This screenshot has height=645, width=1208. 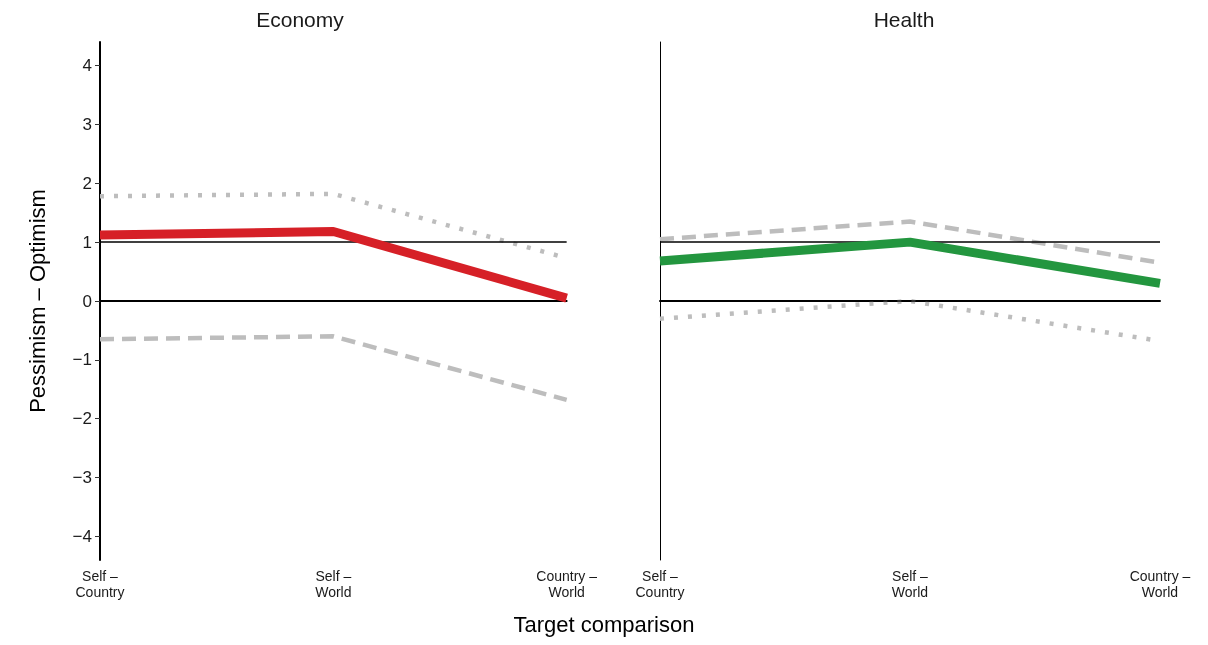 I want to click on y-tick-label: 4, so click(x=87, y=66).